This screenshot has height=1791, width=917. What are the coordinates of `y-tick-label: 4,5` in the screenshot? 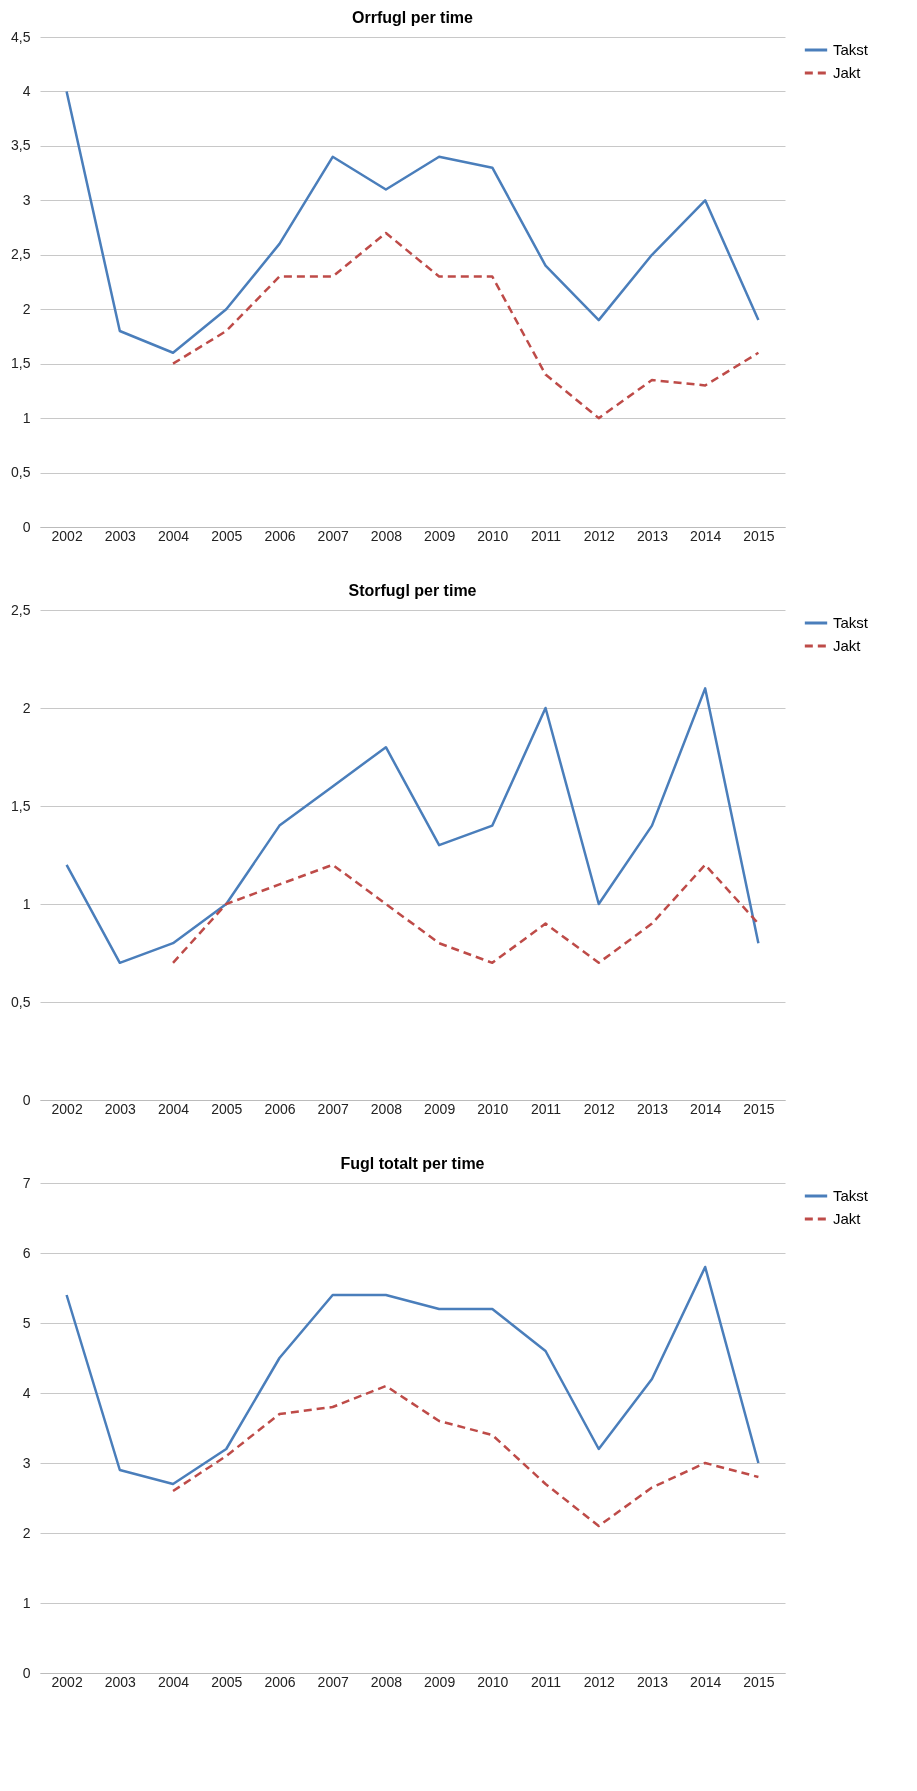 It's located at (21, 36).